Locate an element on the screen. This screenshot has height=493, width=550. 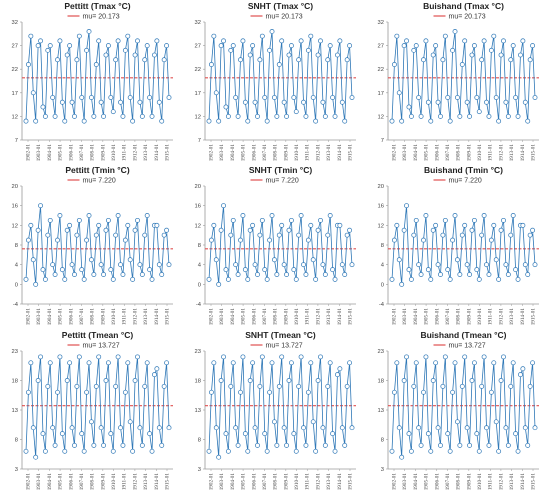
y-tick-label: -4 is located at coordinates (199, 305).